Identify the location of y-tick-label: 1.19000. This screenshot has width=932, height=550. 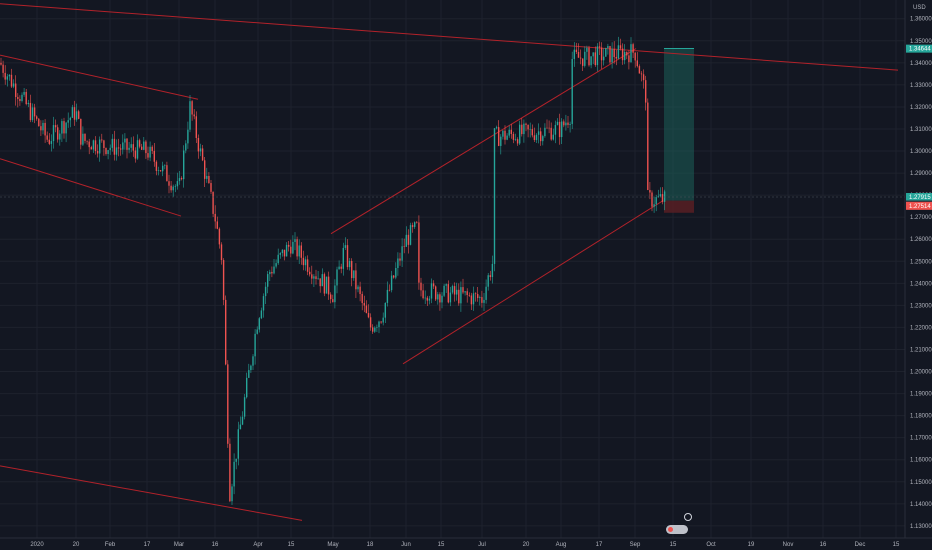
(921, 395).